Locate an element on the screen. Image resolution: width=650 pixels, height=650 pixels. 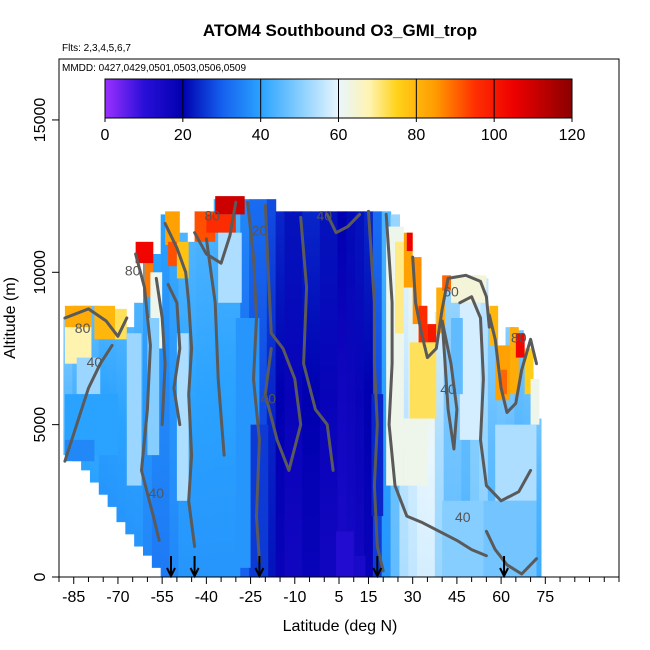
y-tick-label: 10000 is located at coordinates (40, 272).